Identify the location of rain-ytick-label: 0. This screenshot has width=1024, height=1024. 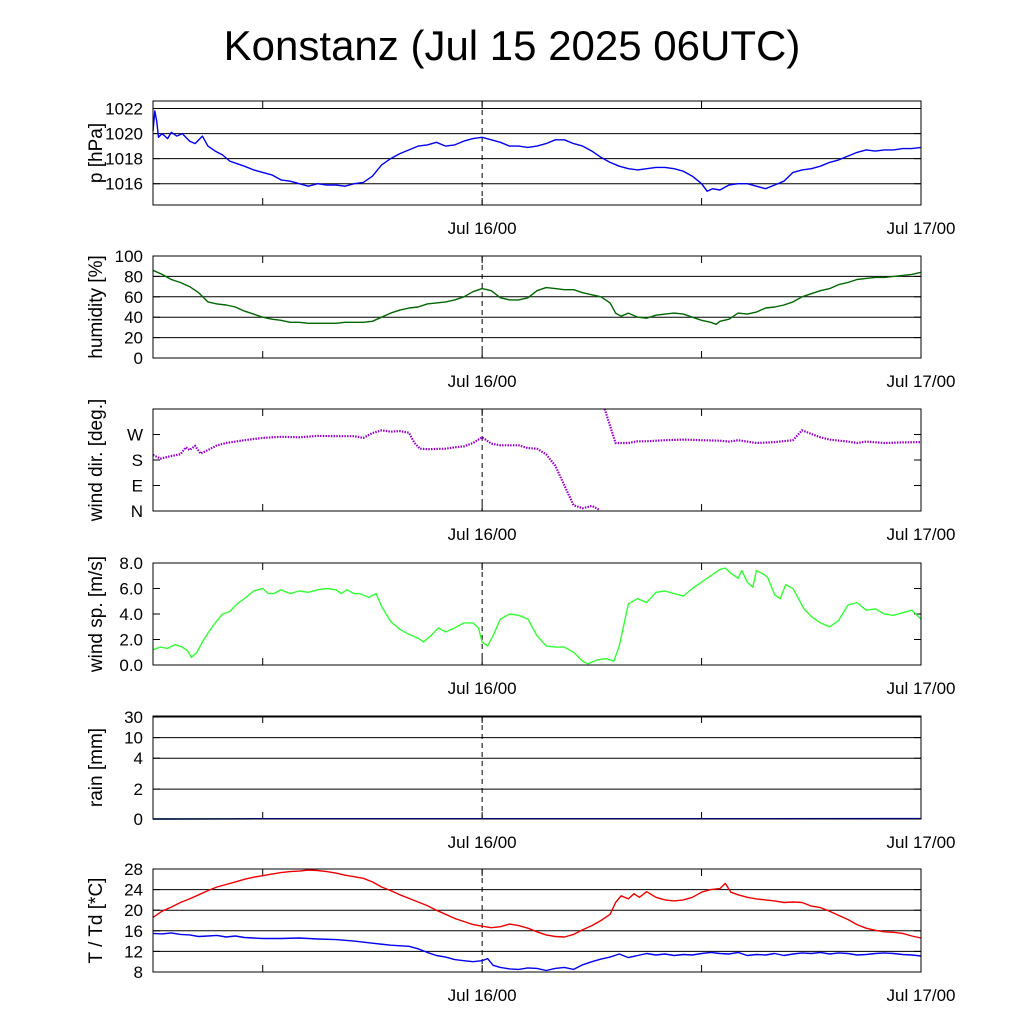
(138, 819).